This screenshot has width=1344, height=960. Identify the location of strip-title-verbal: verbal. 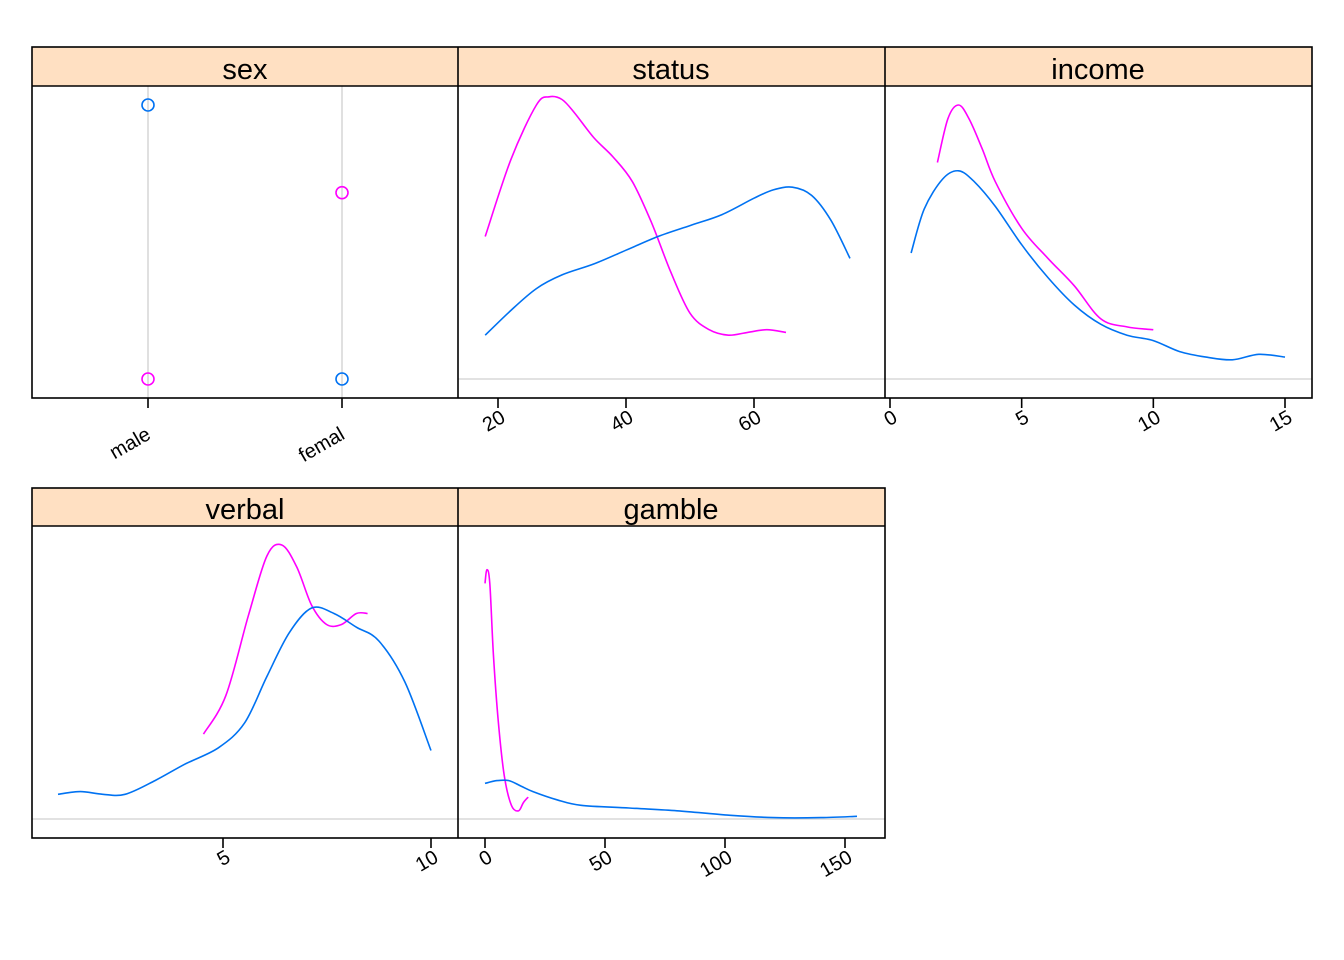
(245, 510).